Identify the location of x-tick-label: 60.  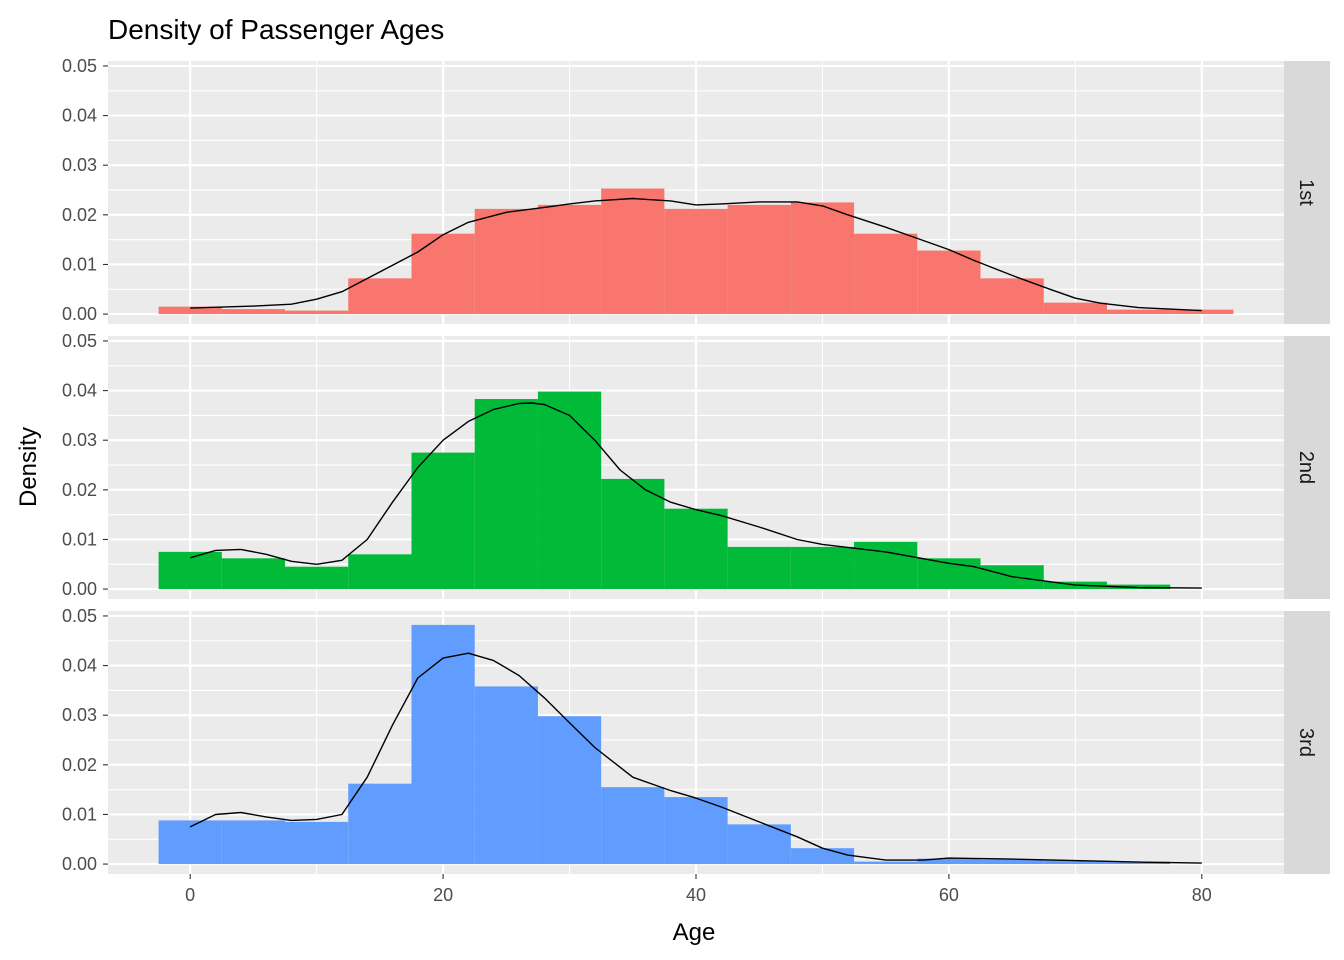
(949, 895).